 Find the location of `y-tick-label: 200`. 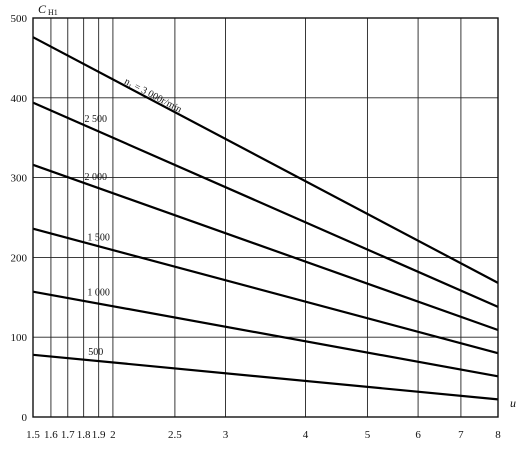

y-tick-label: 200 is located at coordinates (19, 258).